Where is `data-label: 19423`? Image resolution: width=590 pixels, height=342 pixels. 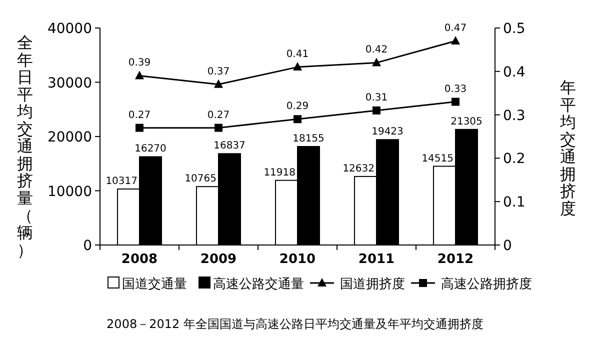
data-label: 19423 is located at coordinates (388, 132).